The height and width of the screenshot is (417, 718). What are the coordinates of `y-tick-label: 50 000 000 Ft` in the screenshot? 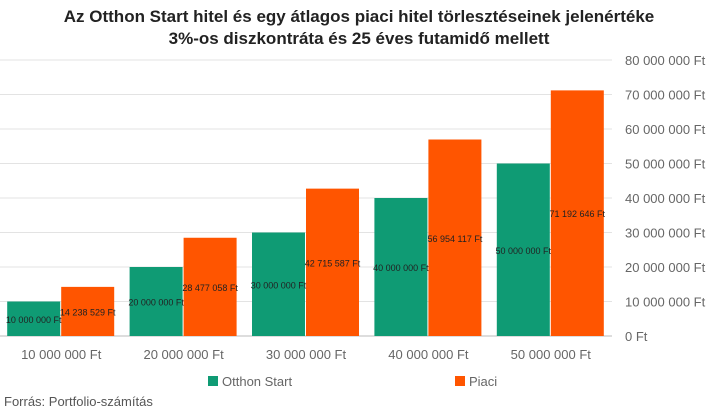 It's located at (665, 164).